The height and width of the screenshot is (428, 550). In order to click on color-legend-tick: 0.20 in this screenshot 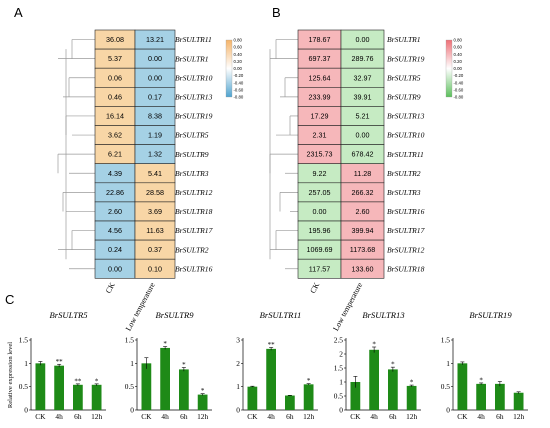, I will do `click(238, 61)`.